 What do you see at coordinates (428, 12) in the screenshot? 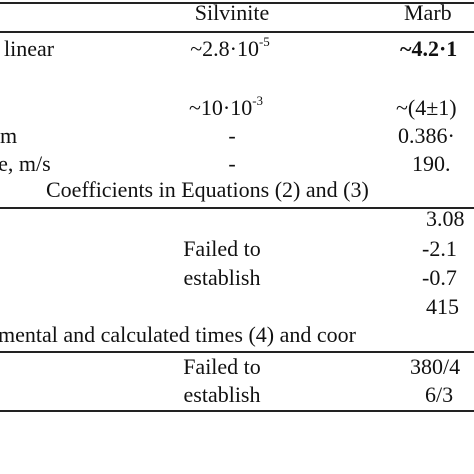
I see `header-marble: Marb` at bounding box center [428, 12].